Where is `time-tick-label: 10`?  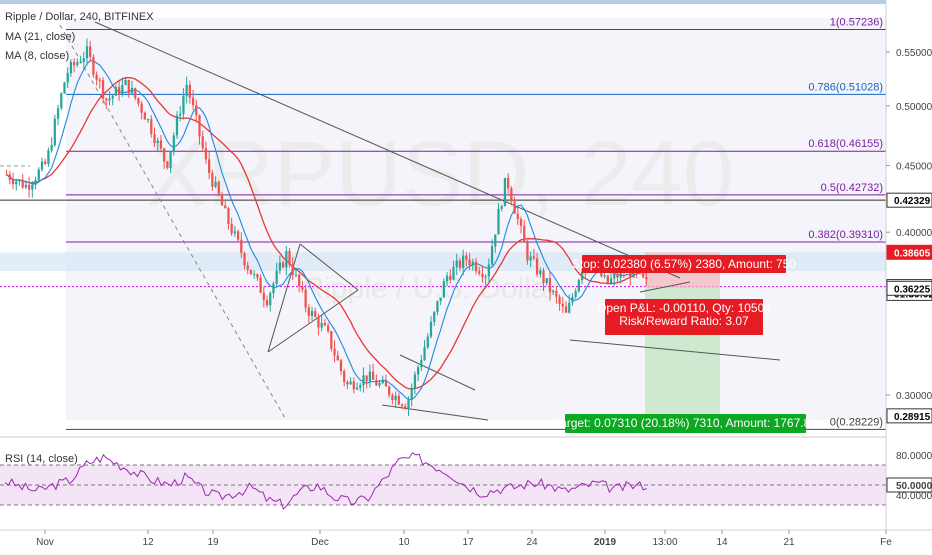
time-tick-label: 10 is located at coordinates (404, 542).